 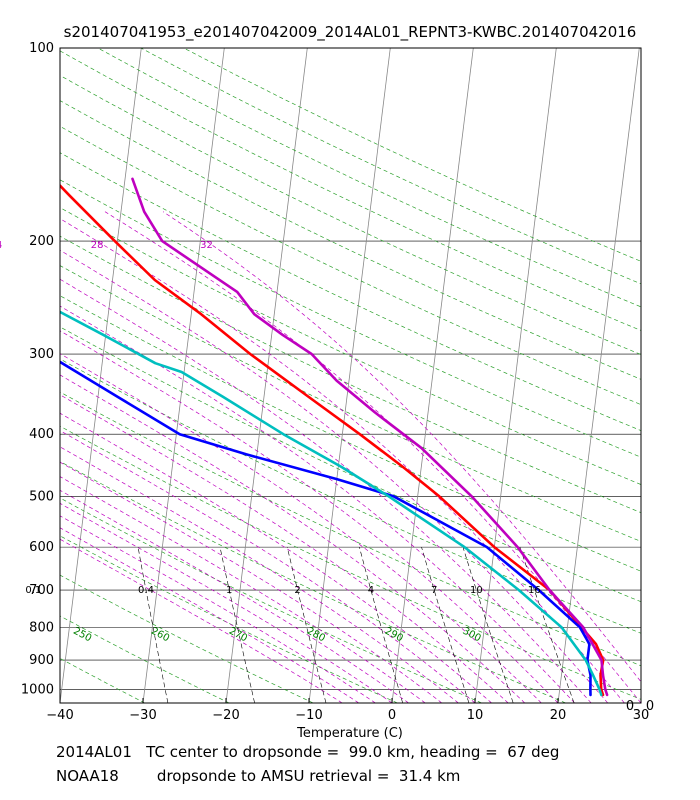 I want to click on moist-adiabat-label: 24, so click(x=1, y=245).